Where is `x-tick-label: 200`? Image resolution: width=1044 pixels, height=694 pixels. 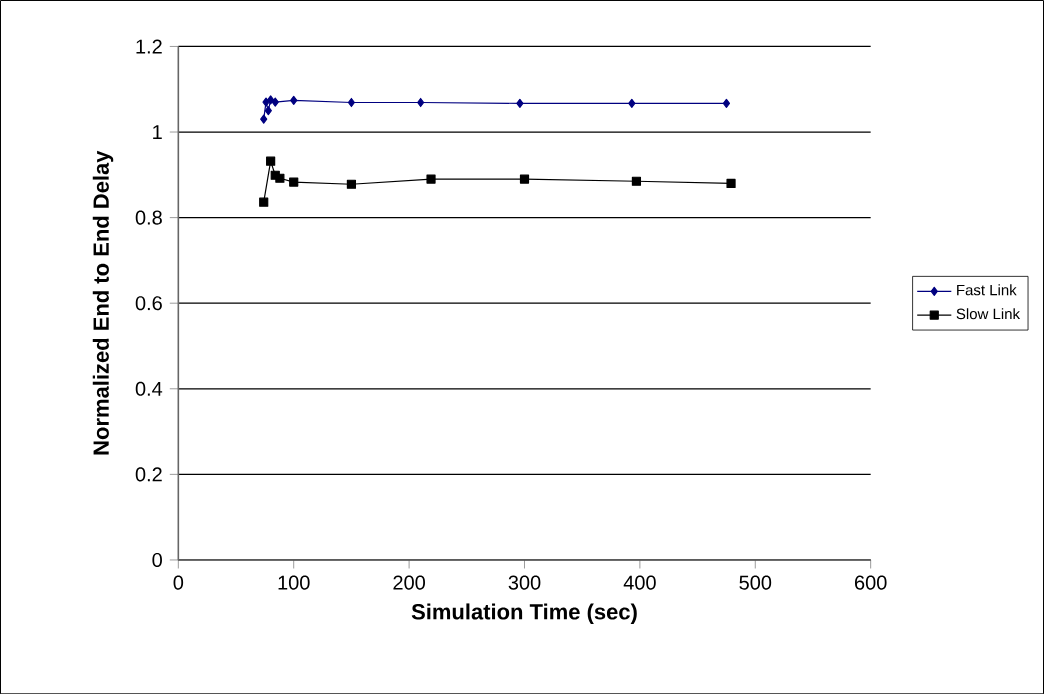 x-tick-label: 200 is located at coordinates (409, 582).